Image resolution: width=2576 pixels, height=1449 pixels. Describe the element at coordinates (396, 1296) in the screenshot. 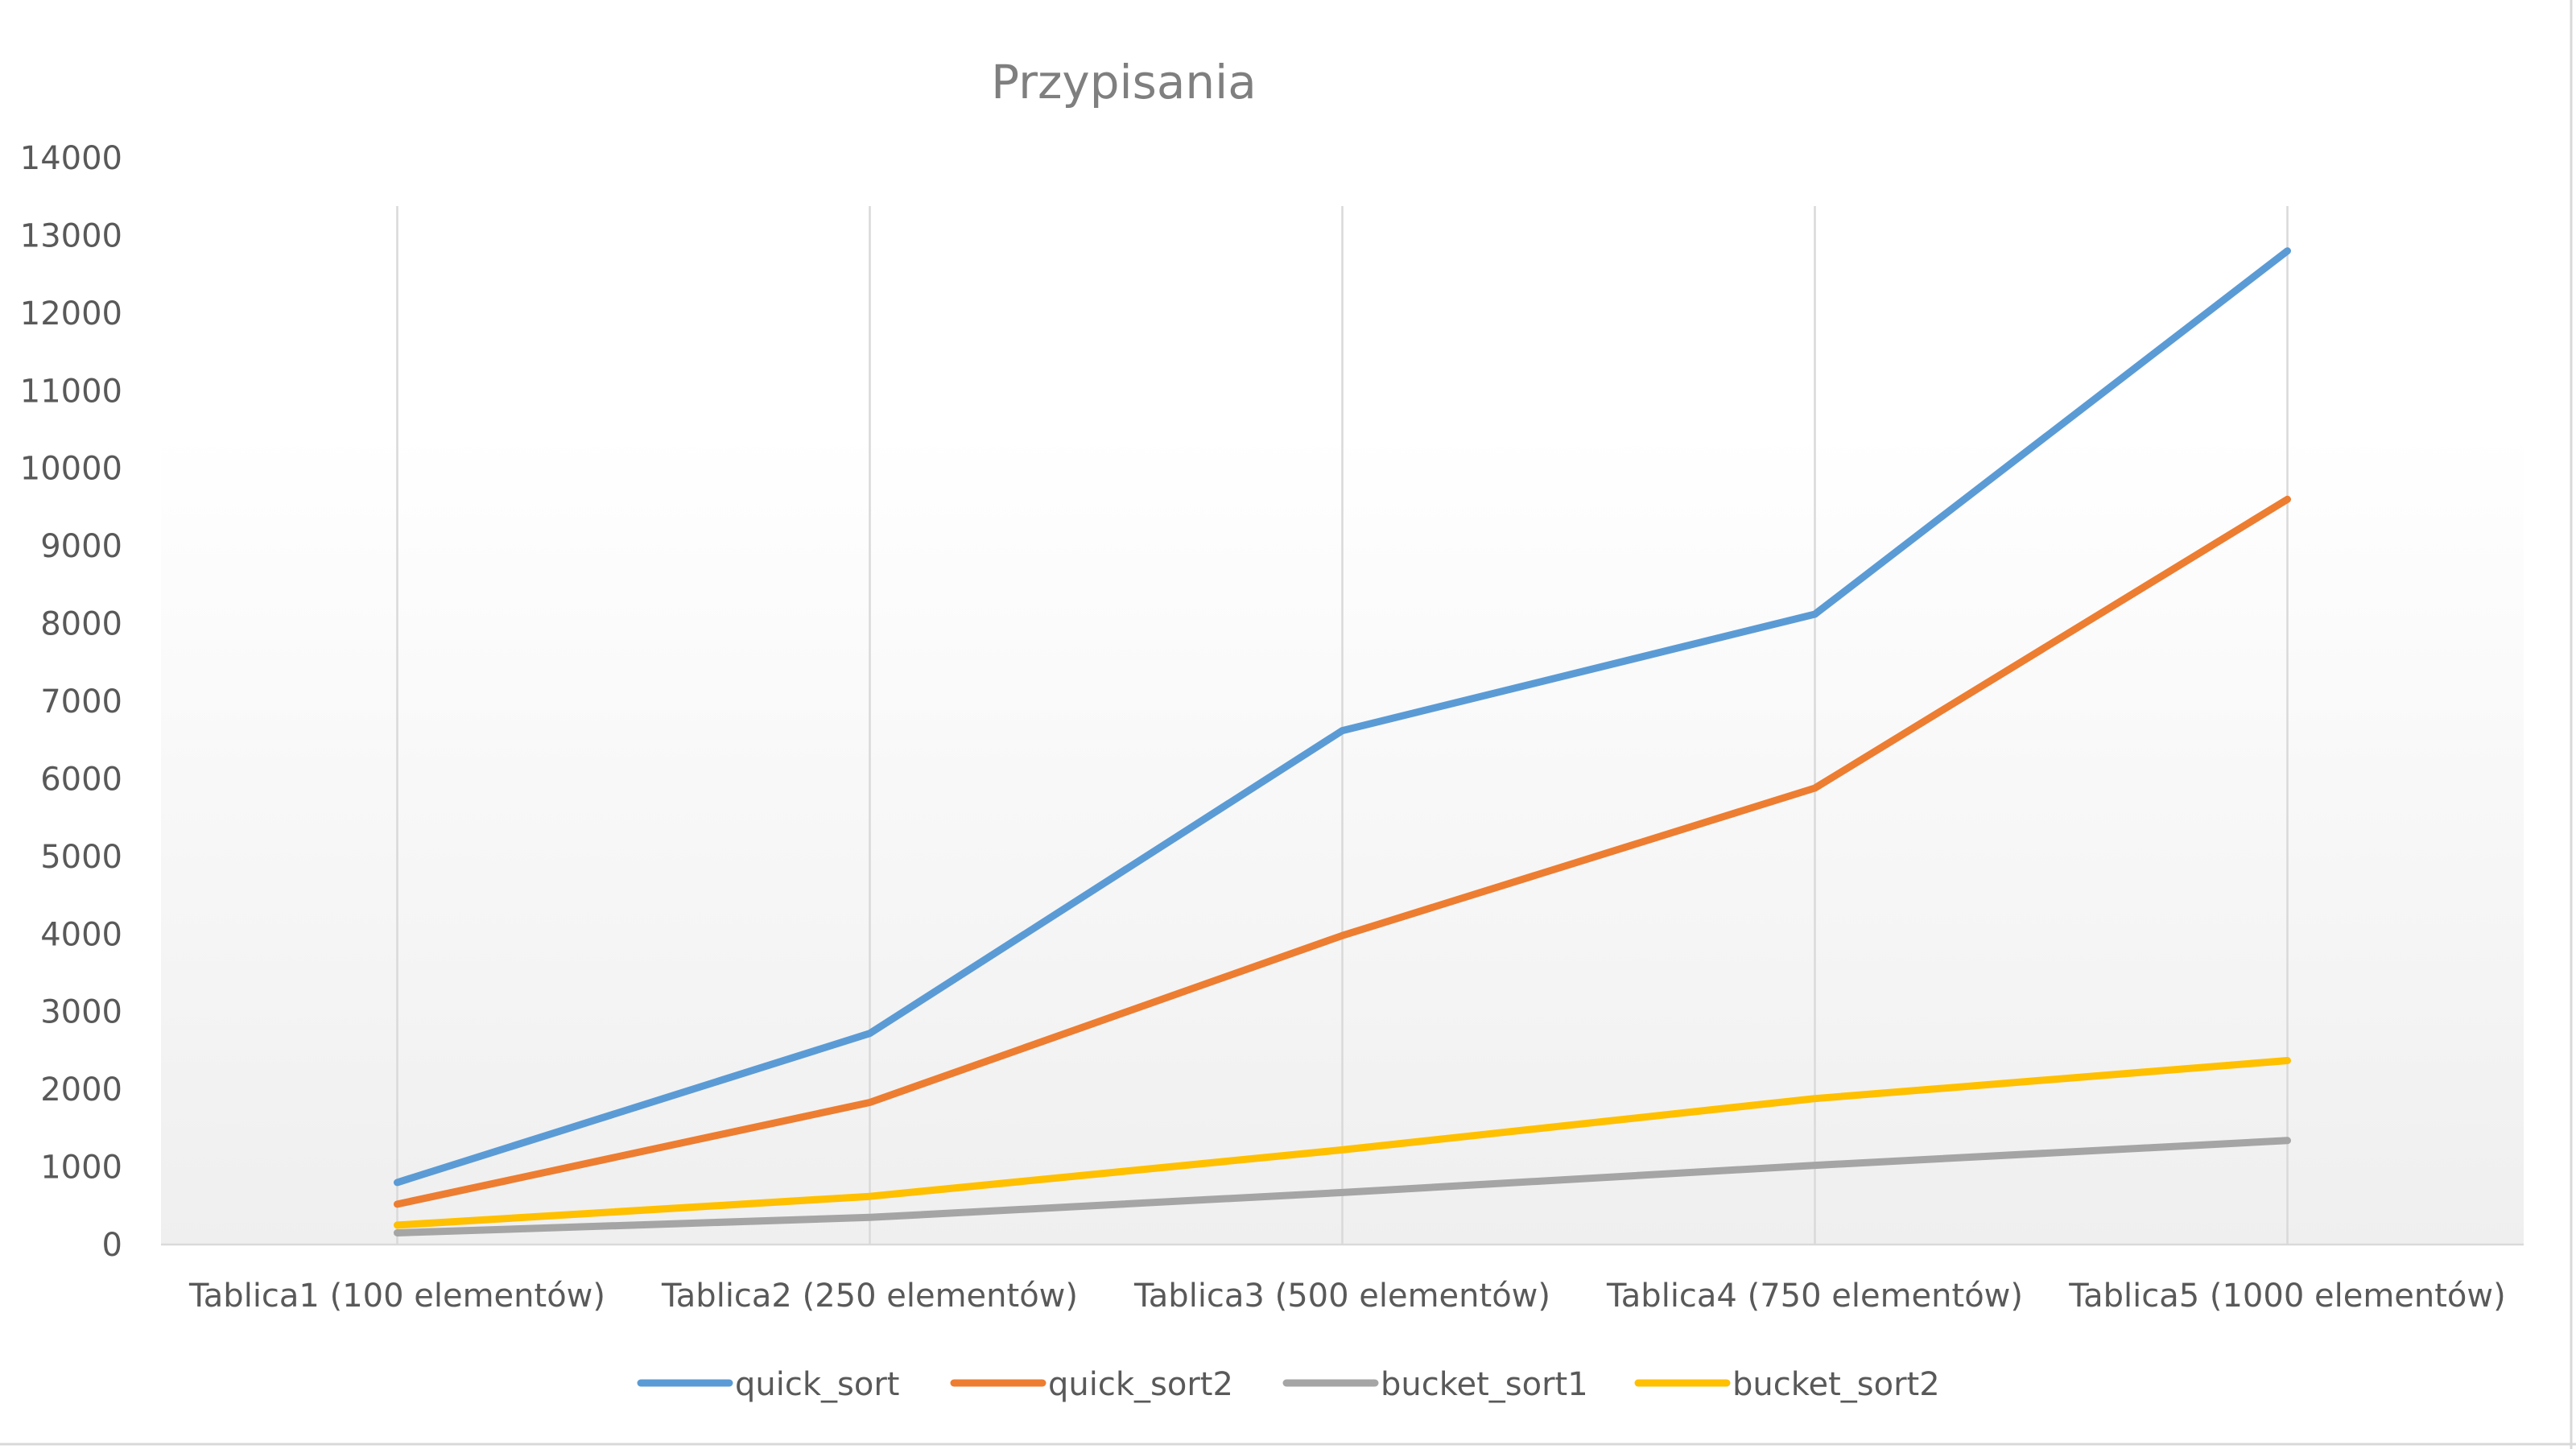

I see `x-tick-label: Tablica1 (100 elementów)` at that location.